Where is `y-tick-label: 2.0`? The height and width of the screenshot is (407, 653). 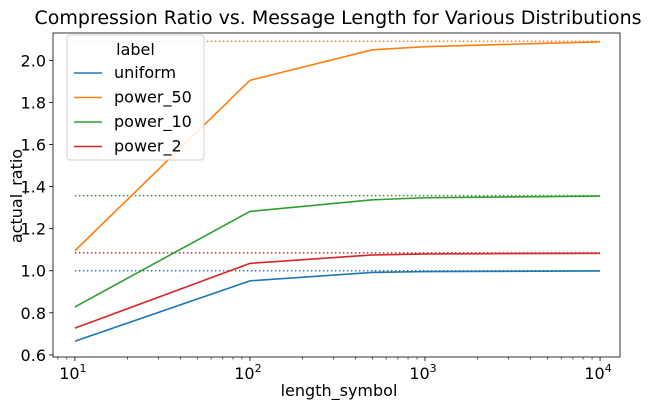 y-tick-label: 2.0 is located at coordinates (33, 60).